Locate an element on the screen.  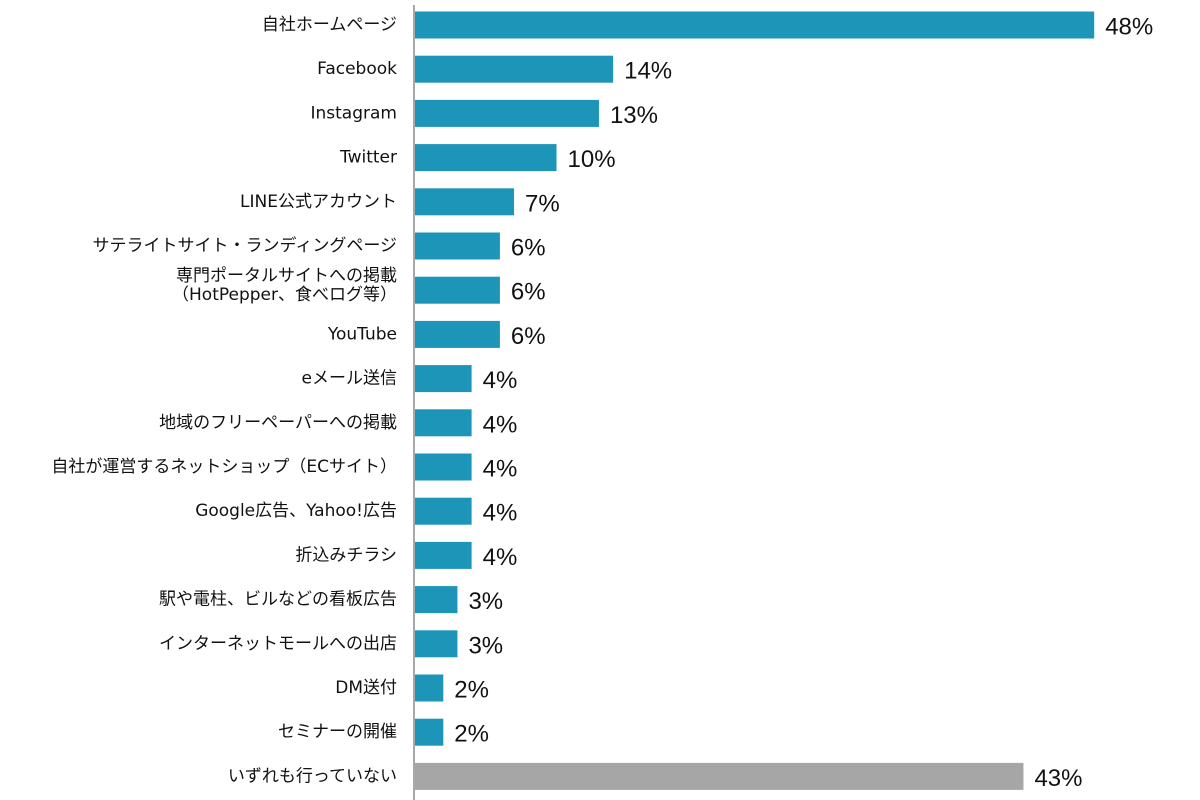
data-label: 43% is located at coordinates (1058, 778).